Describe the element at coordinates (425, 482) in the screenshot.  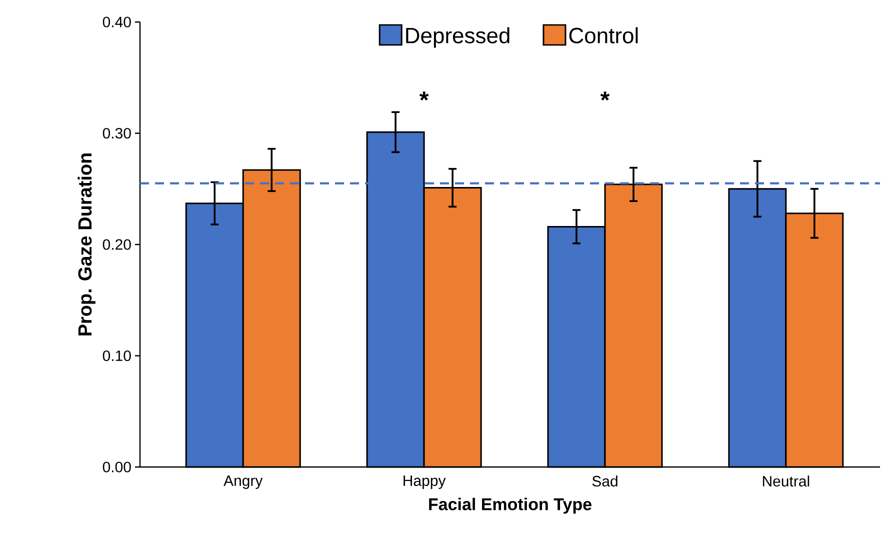
I see `x-tick-label: Happy` at that location.